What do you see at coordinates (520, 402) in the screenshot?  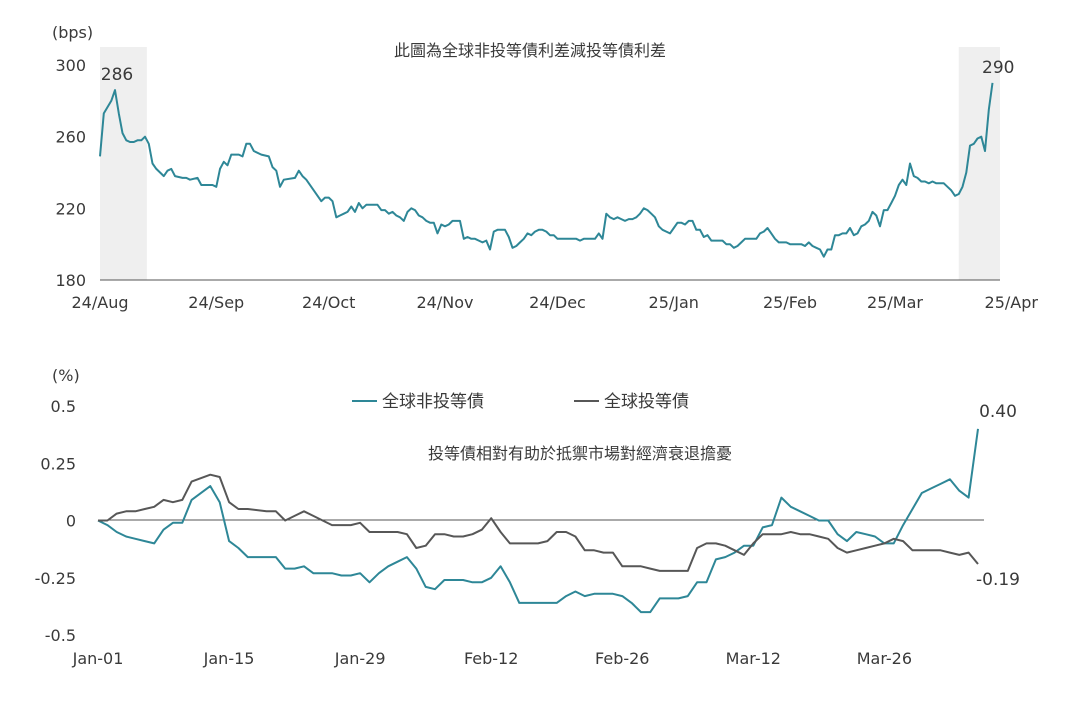 I see `legend: 全球非投等債 全球投等債` at bounding box center [520, 402].